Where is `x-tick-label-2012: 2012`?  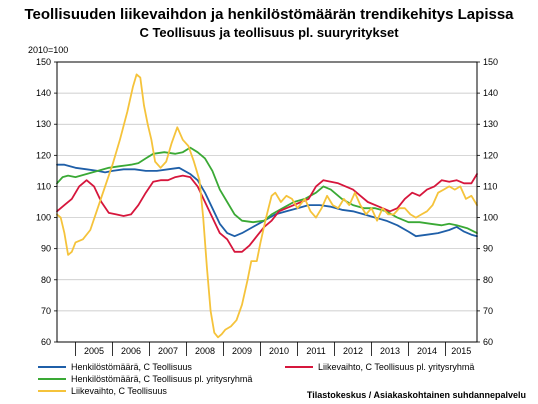 x-tick-label-2012: 2012 is located at coordinates (353, 351).